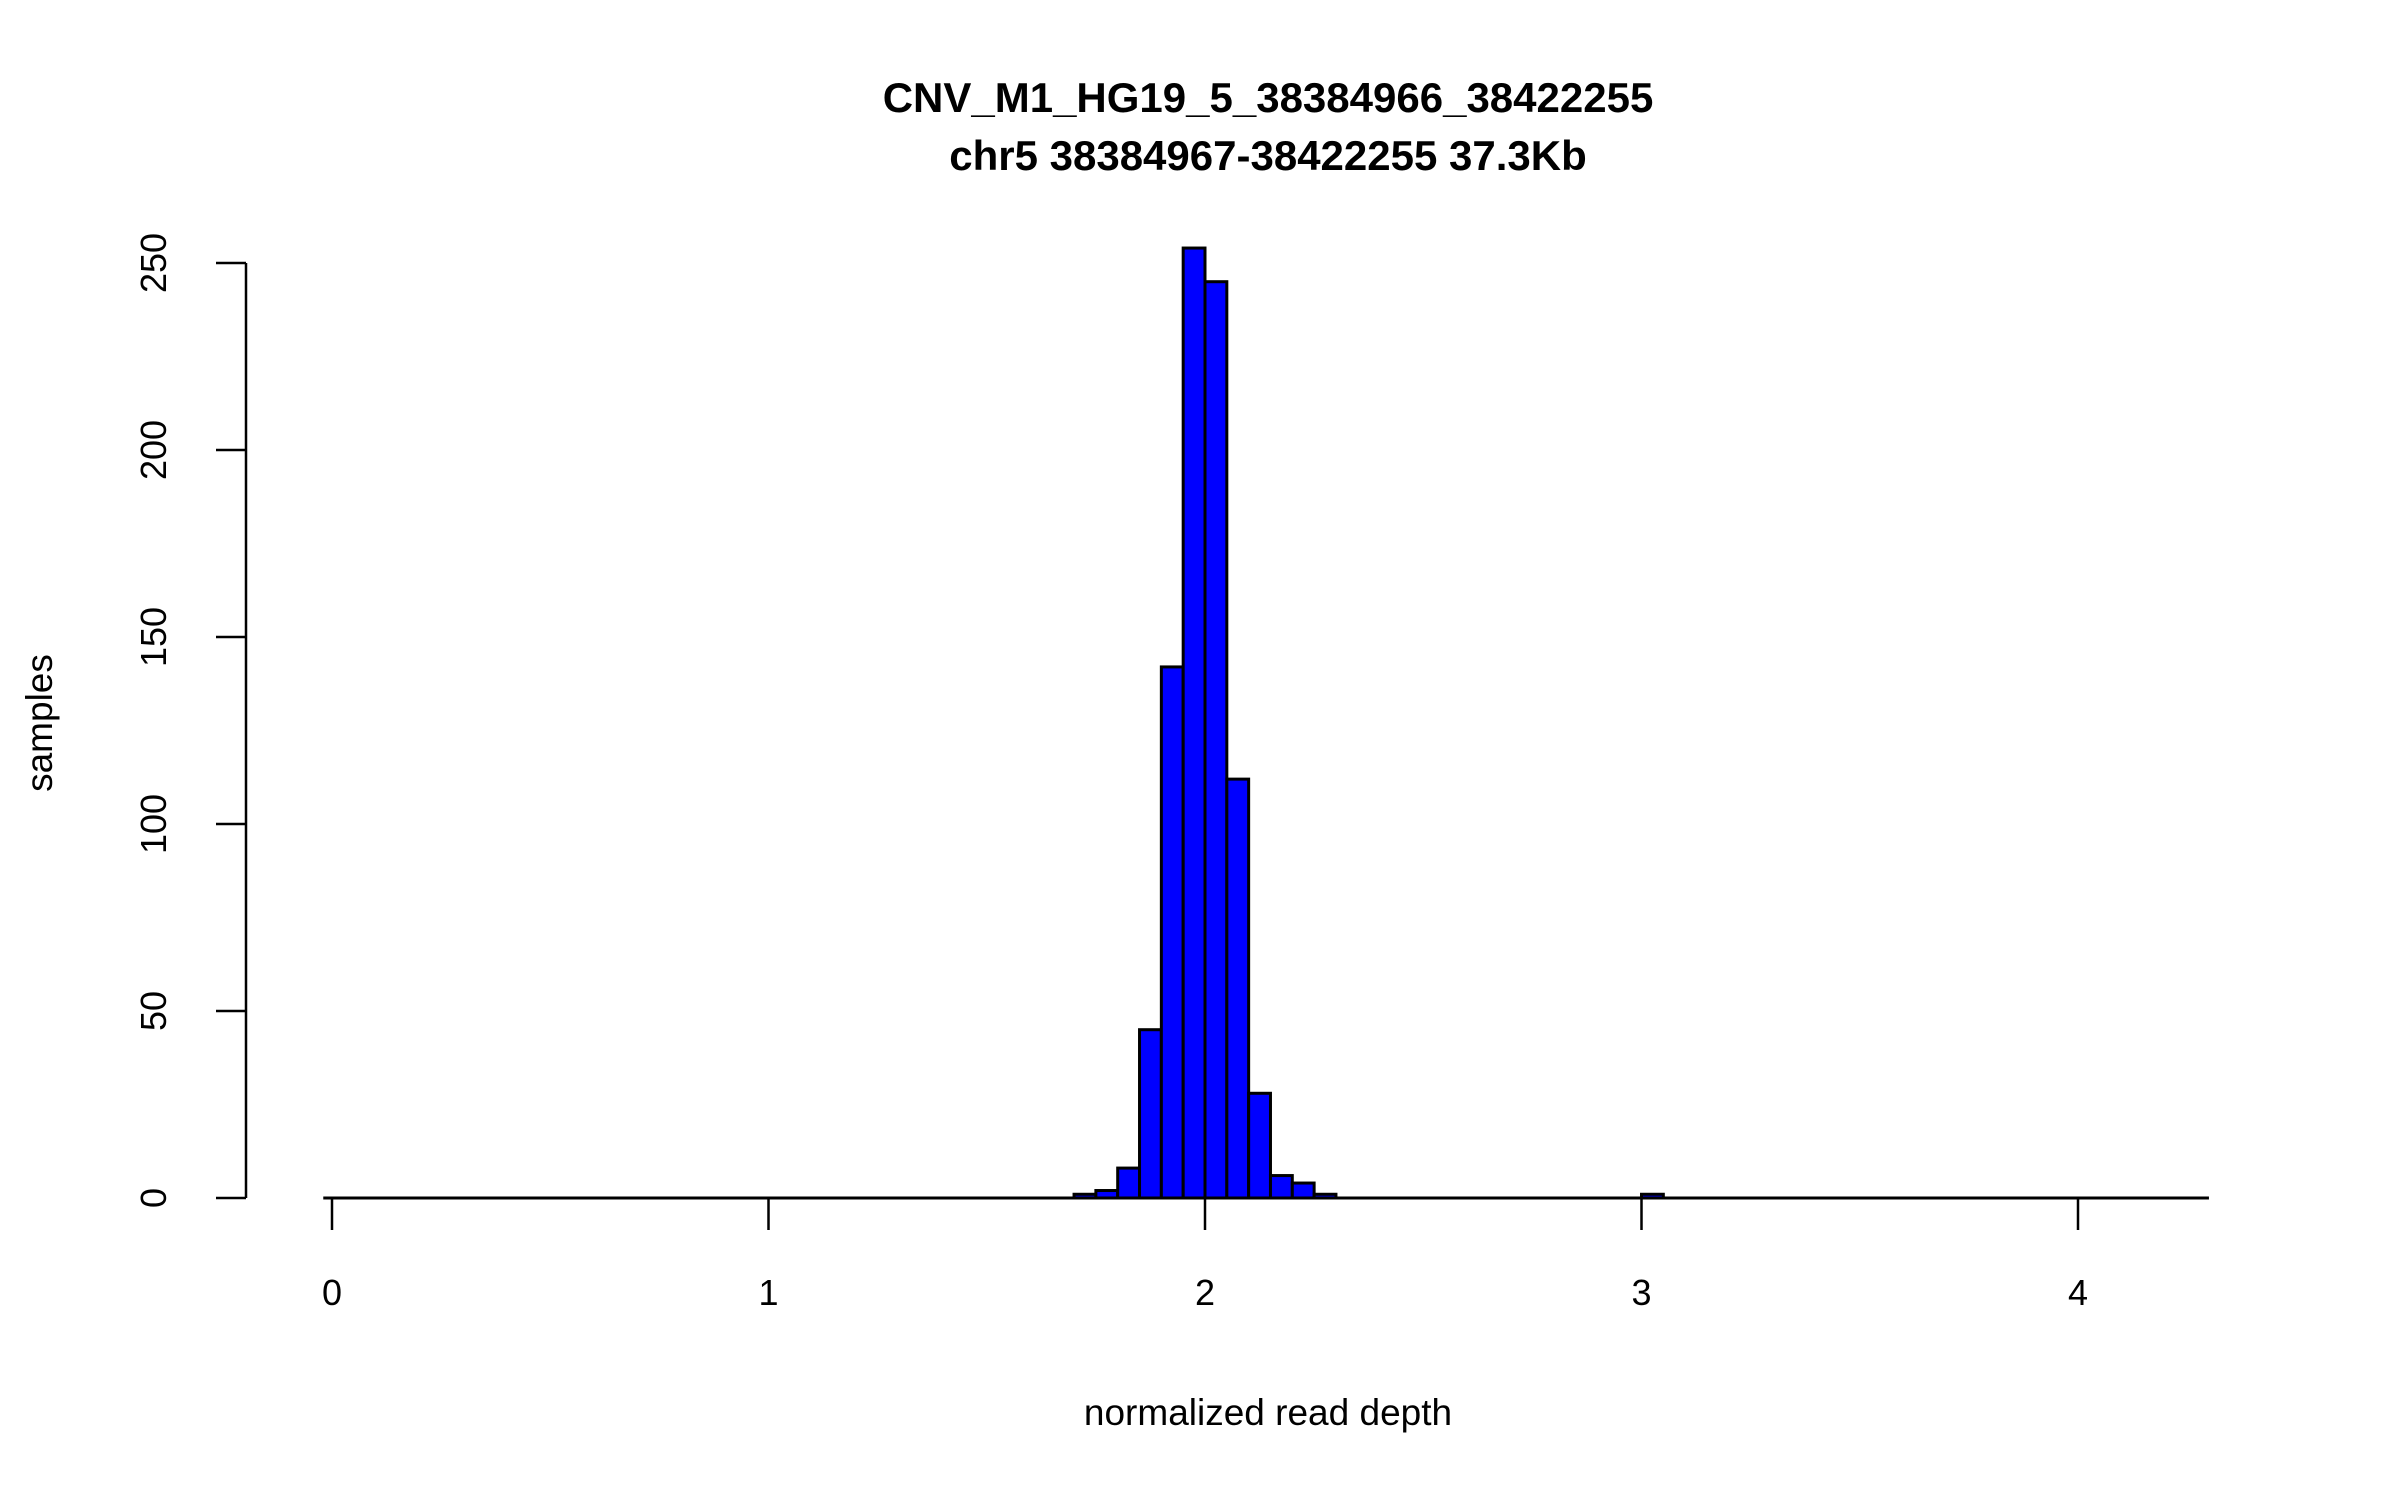 Image resolution: width=2400 pixels, height=1500 pixels. Describe the element at coordinates (1268, 1412) in the screenshot. I see `x-axis-label: normalized read depth` at that location.